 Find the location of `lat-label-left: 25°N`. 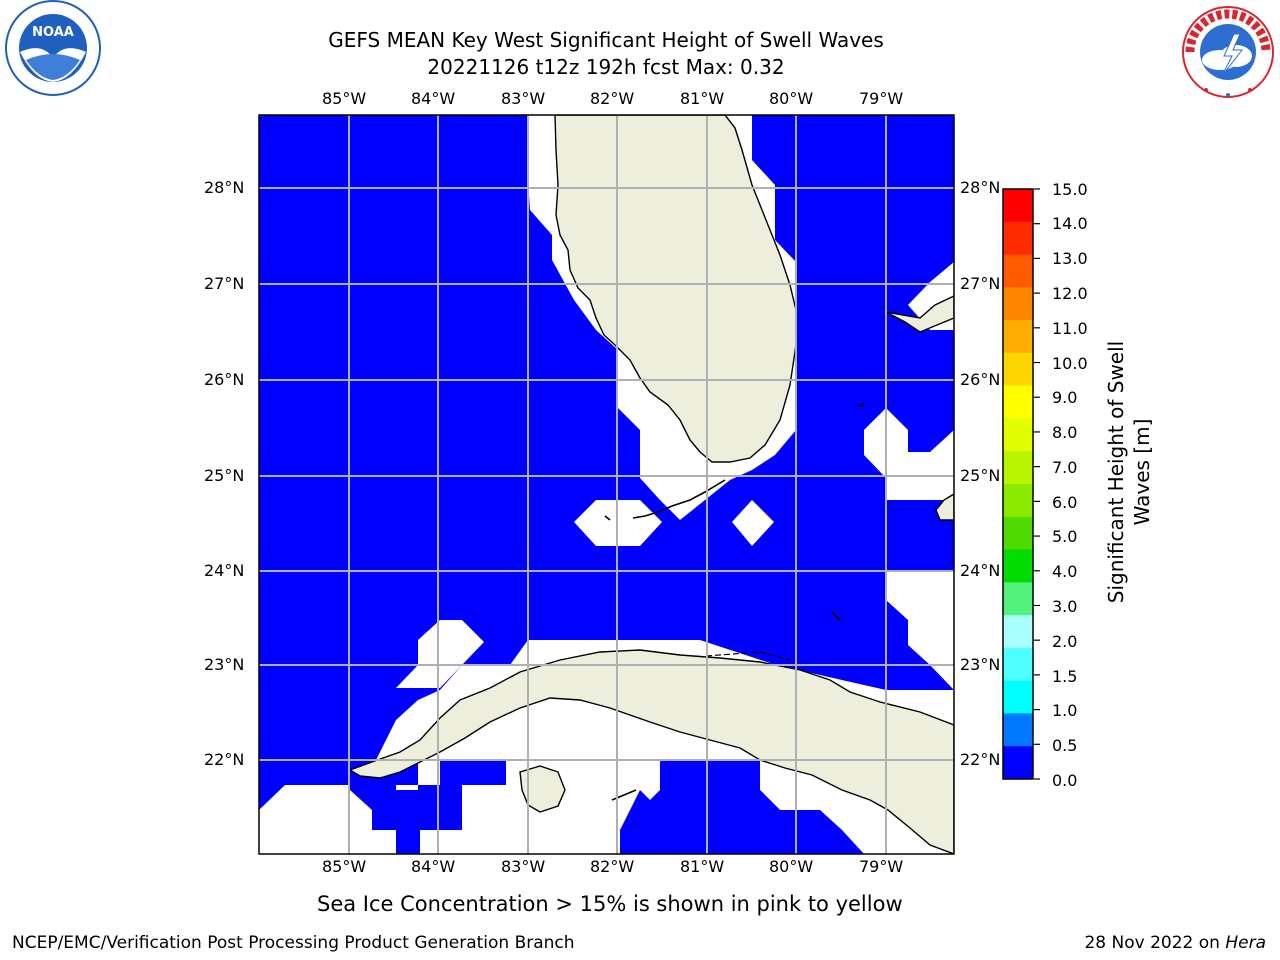

lat-label-left: 25°N is located at coordinates (224, 475).